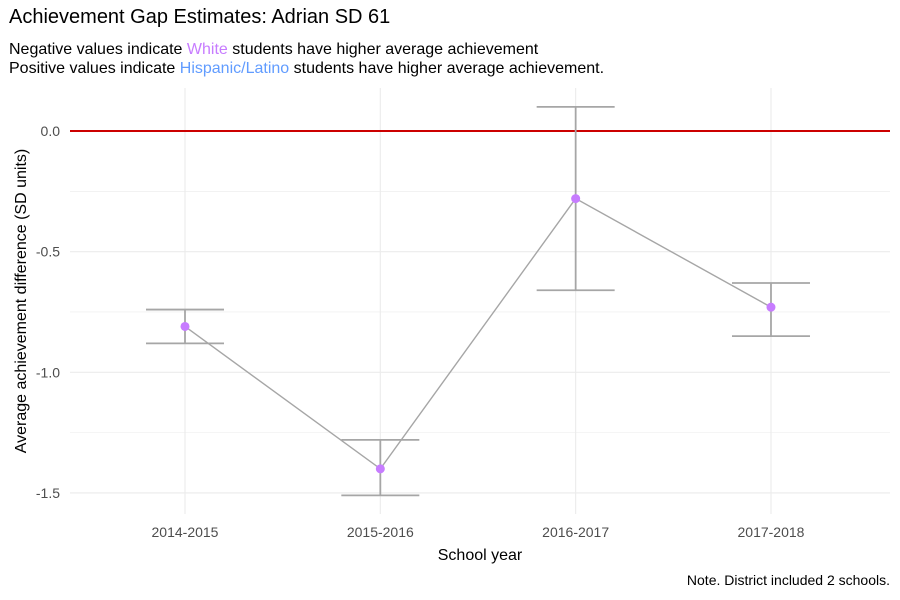 The height and width of the screenshot is (600, 900). What do you see at coordinates (48, 493) in the screenshot?
I see `y-tick-label: -1.5` at bounding box center [48, 493].